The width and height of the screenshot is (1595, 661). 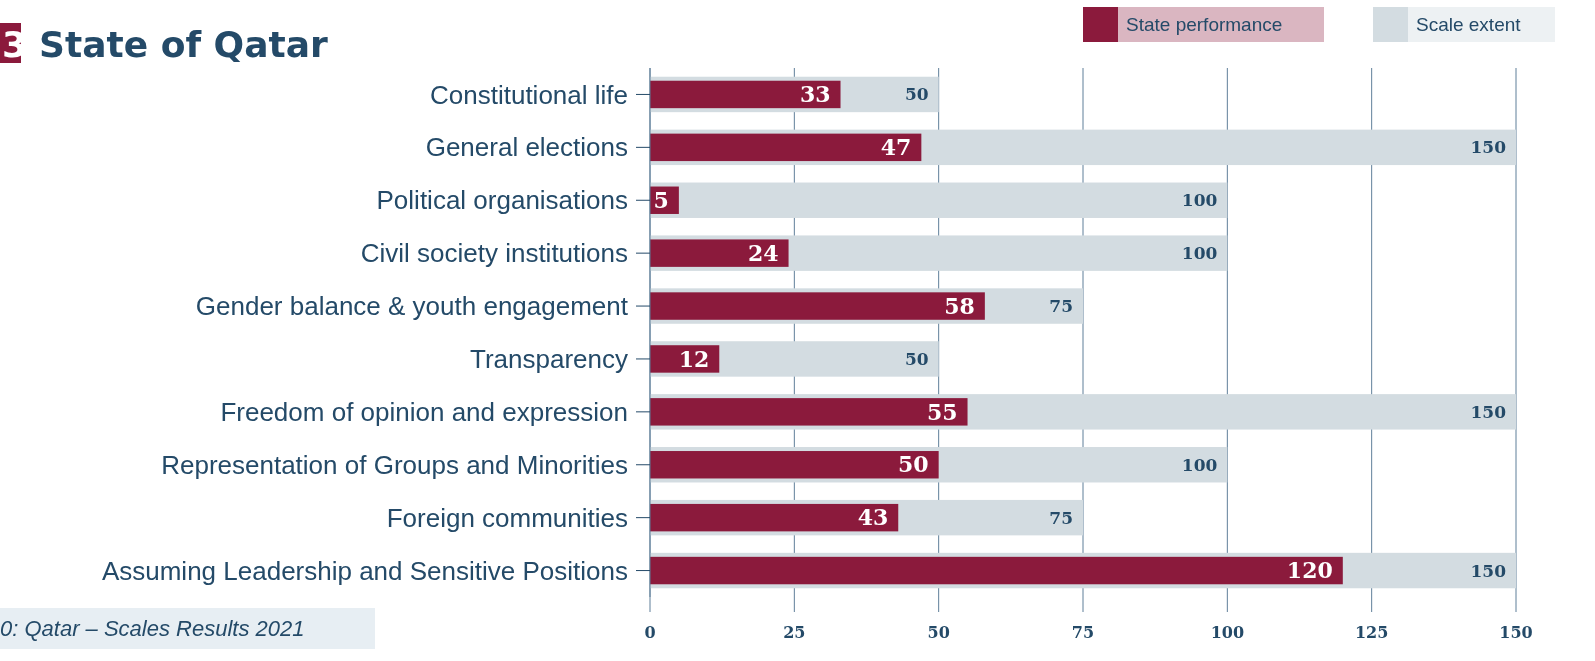 What do you see at coordinates (507, 517) in the screenshot?
I see `y-tick-label: Foreign communities` at bounding box center [507, 517].